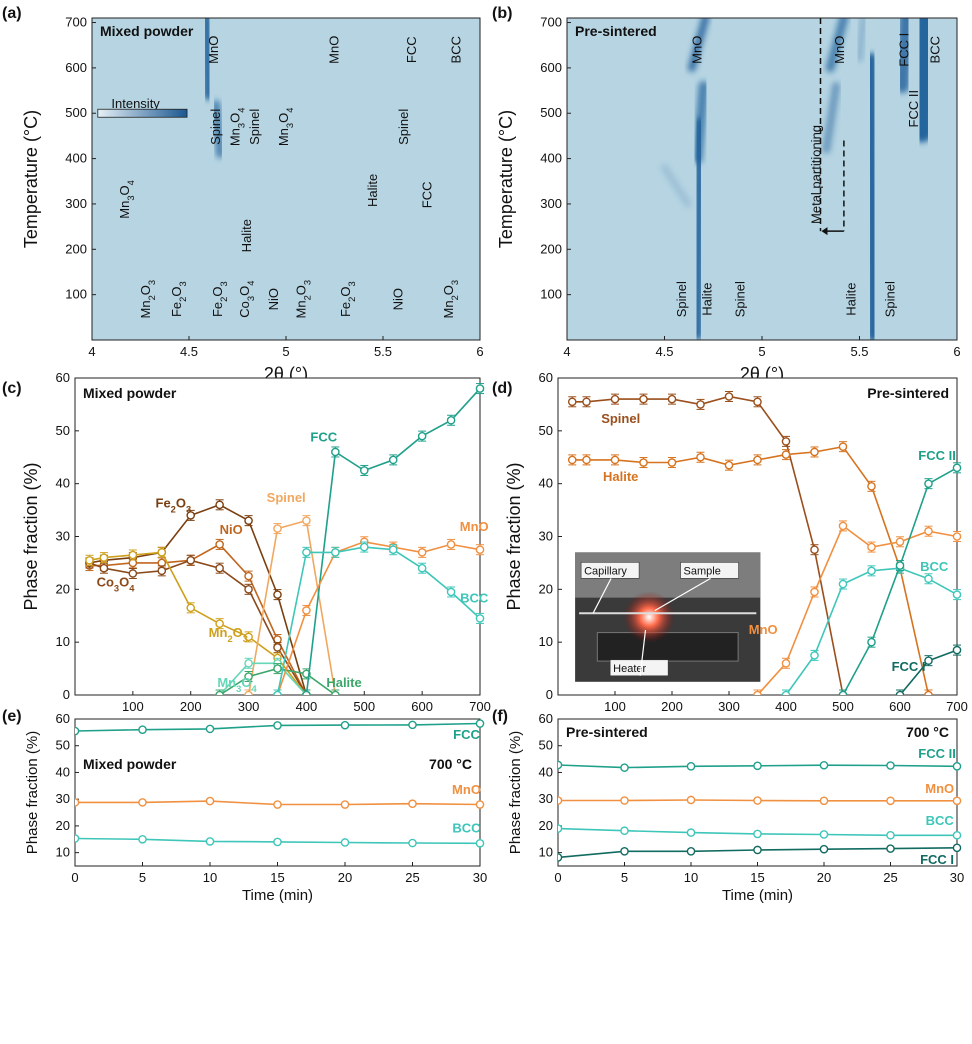 Image resolution: width=972 pixels, height=1044 pixels. I want to click on series-label: BCC, so click(466, 828).